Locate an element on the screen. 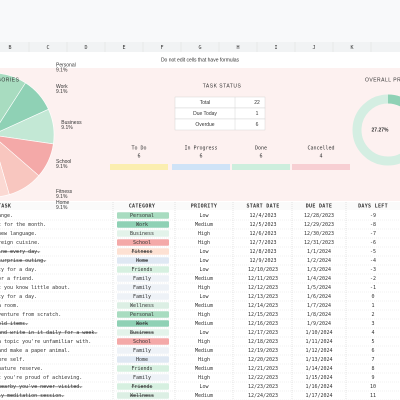  cell-start: 12/5/2023 is located at coordinates (262, 225).